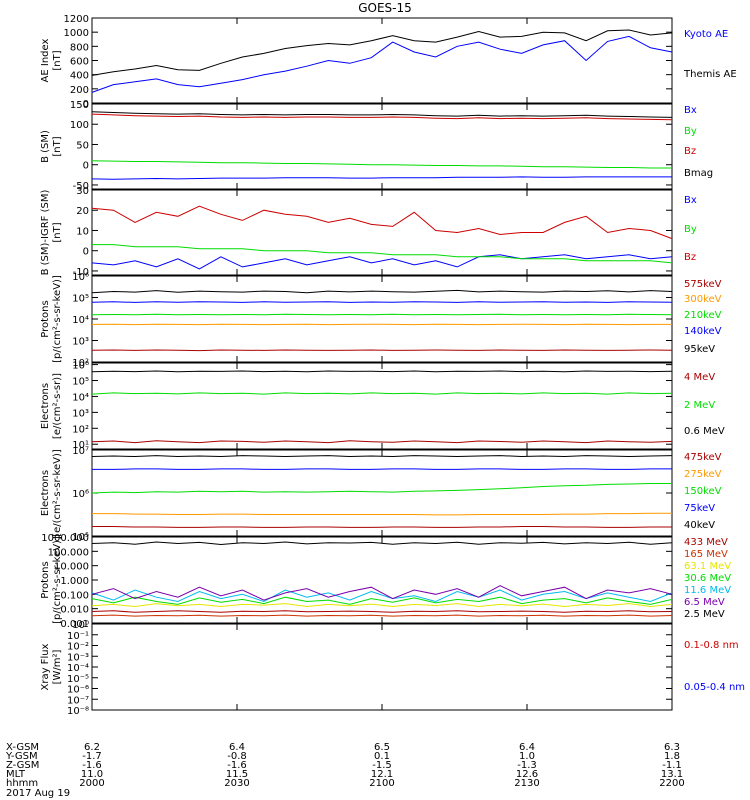  I want to click on legend-entry: 40keV, so click(699, 525).